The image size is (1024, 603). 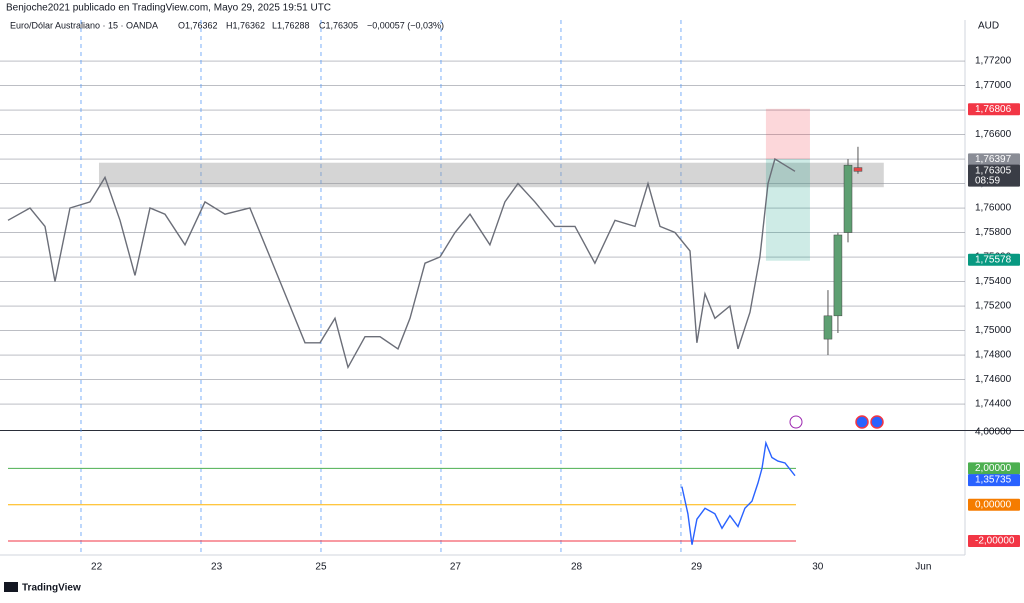 I want to click on brand: TradingView, so click(x=51, y=588).